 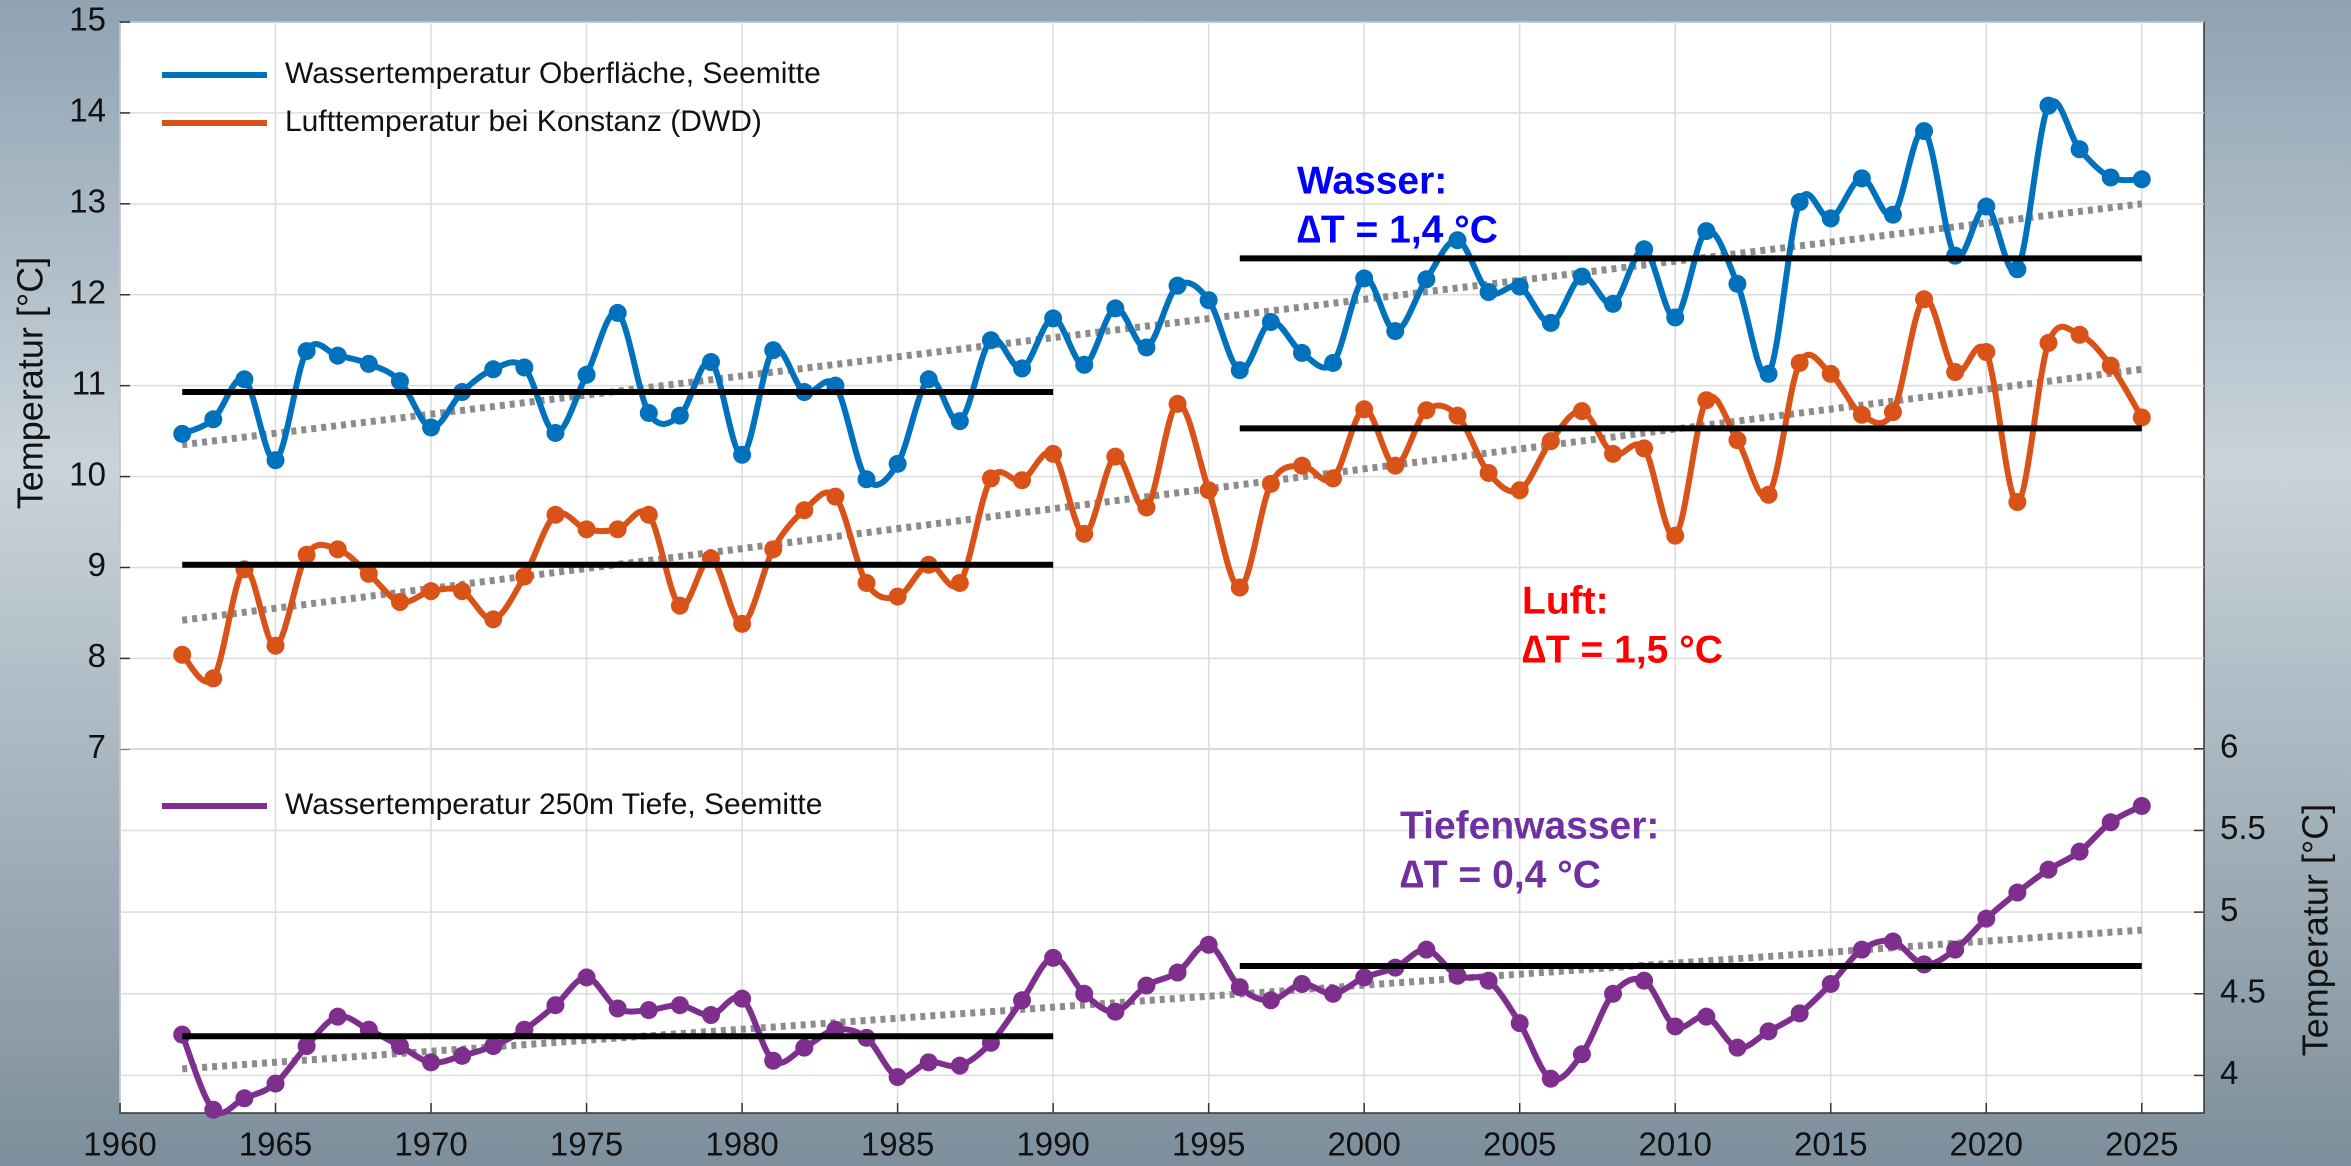 I want to click on x-tick-label: 1980, so click(x=741, y=1144).